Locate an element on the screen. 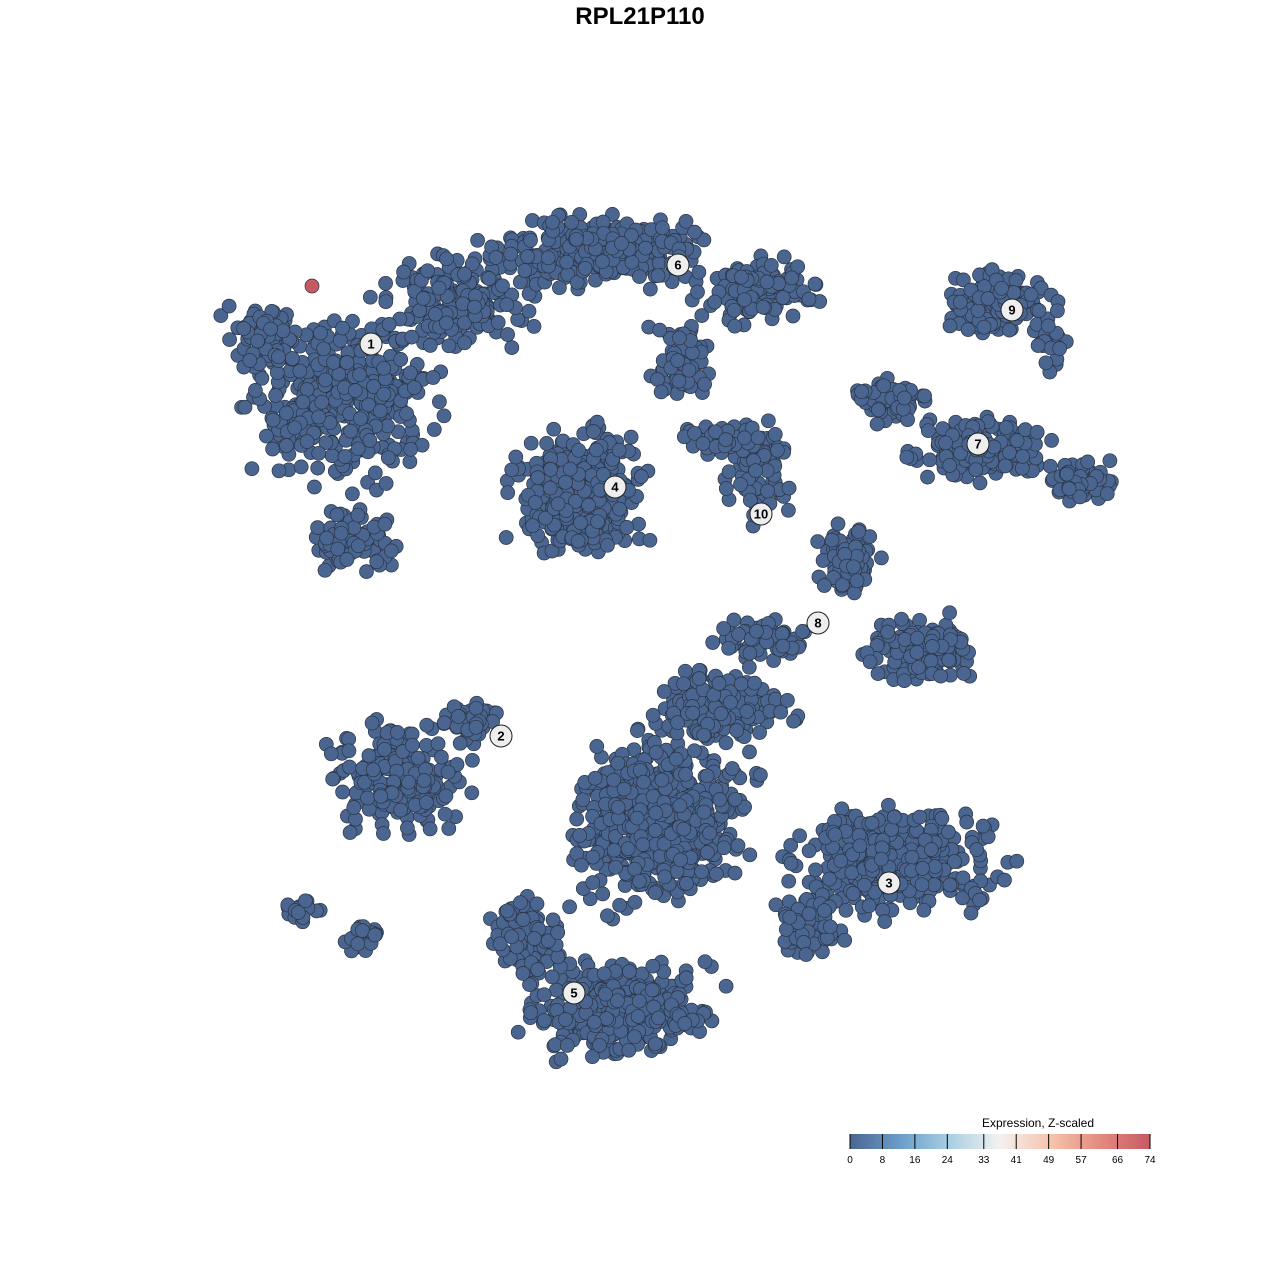 This screenshot has width=1280, height=1280. cluster-label-7: 7 is located at coordinates (978, 444).